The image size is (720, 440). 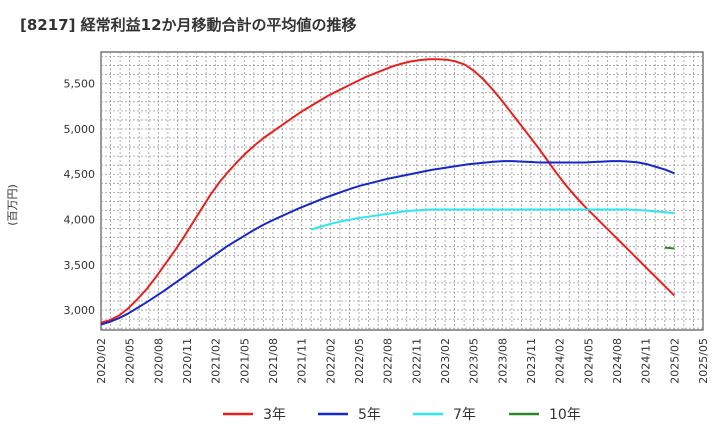 I want to click on x-tick-label: 2020/05, so click(x=130, y=361).